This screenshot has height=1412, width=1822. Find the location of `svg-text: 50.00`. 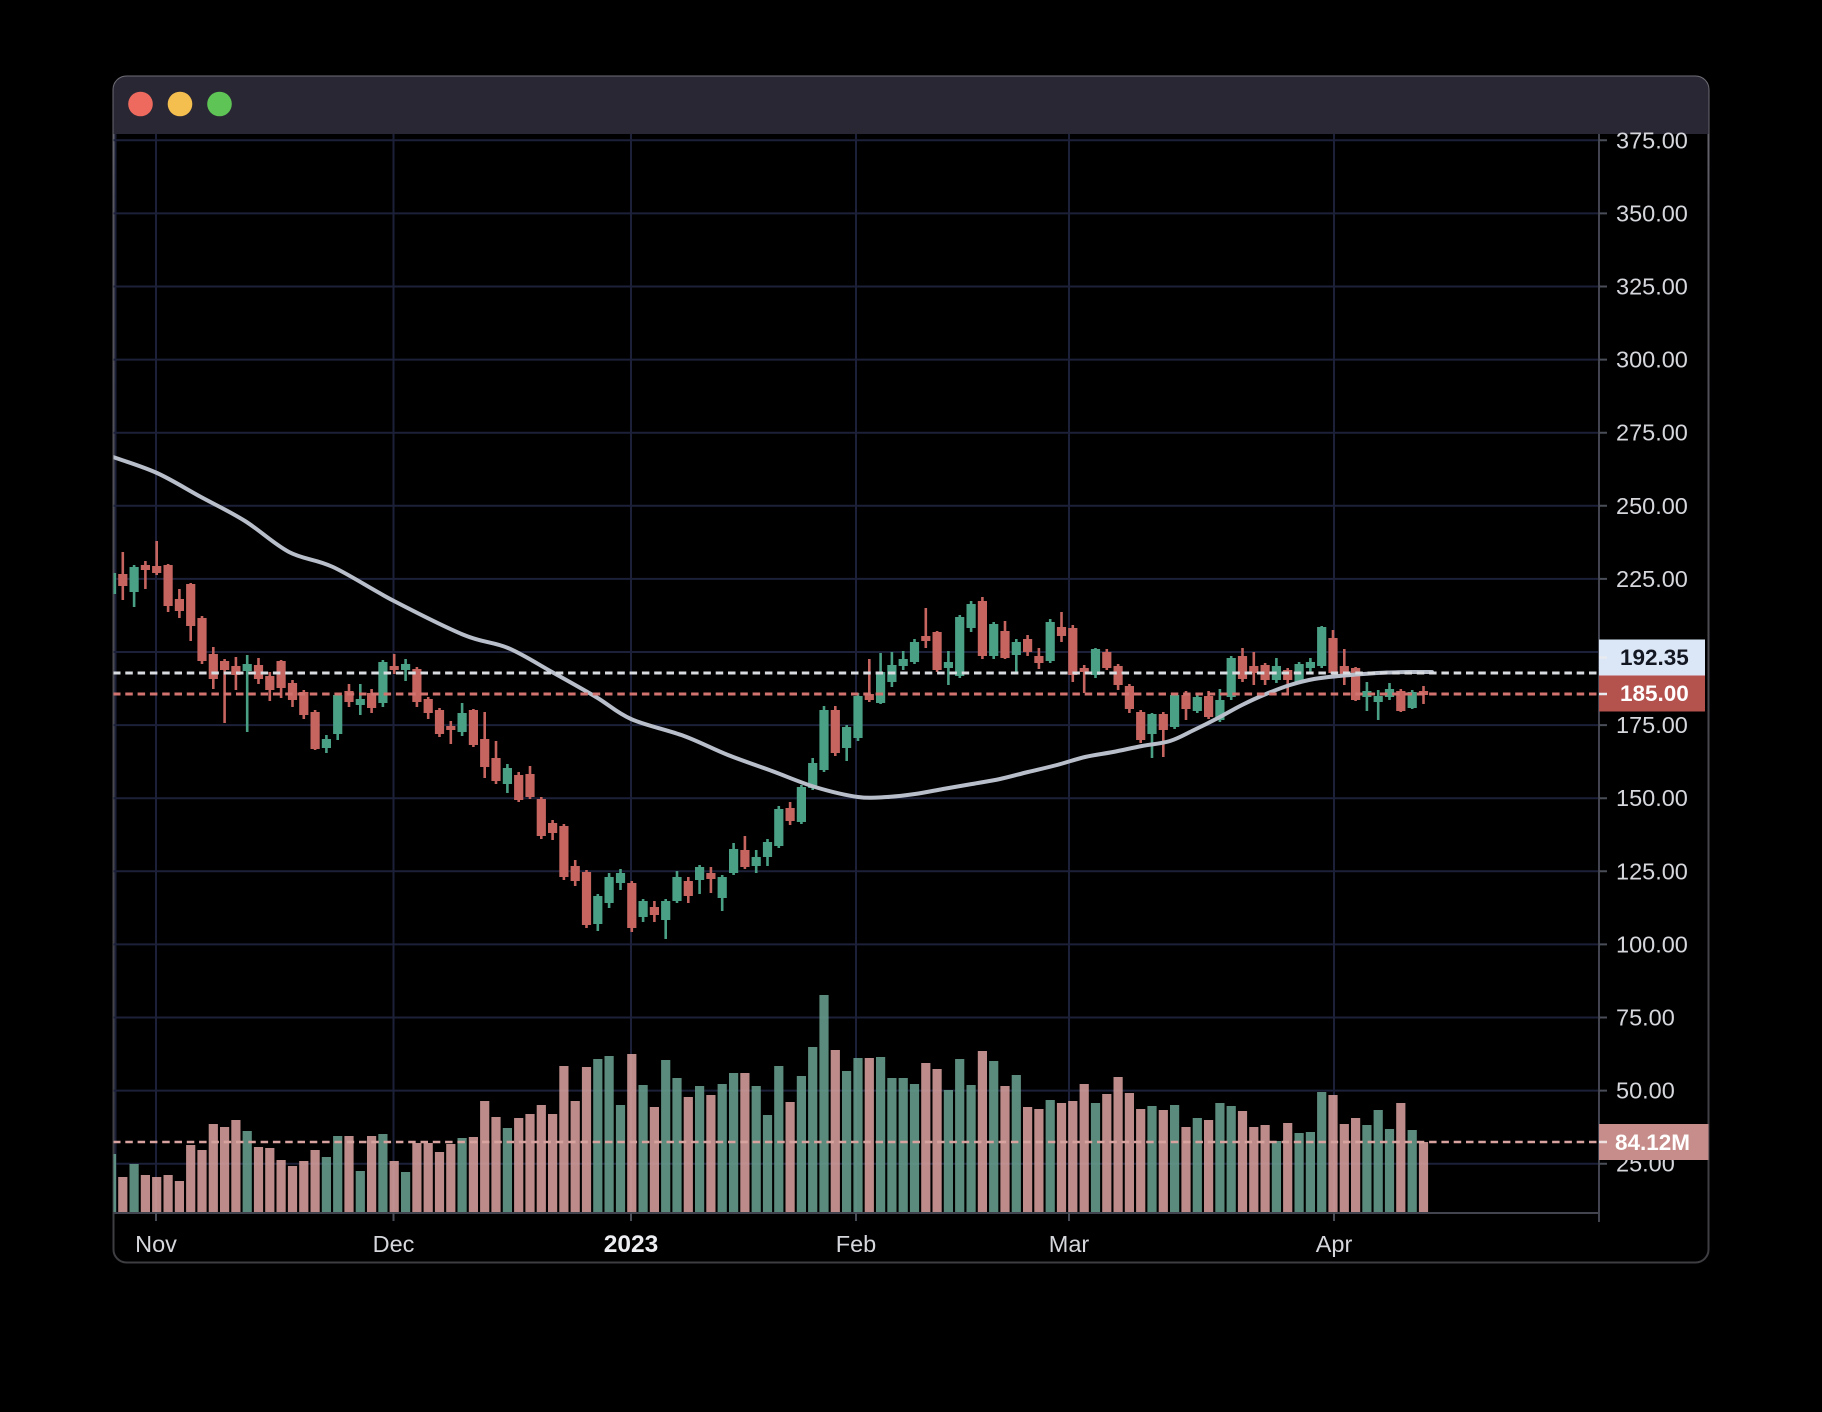

svg-text: 50.00 is located at coordinates (1645, 1091).